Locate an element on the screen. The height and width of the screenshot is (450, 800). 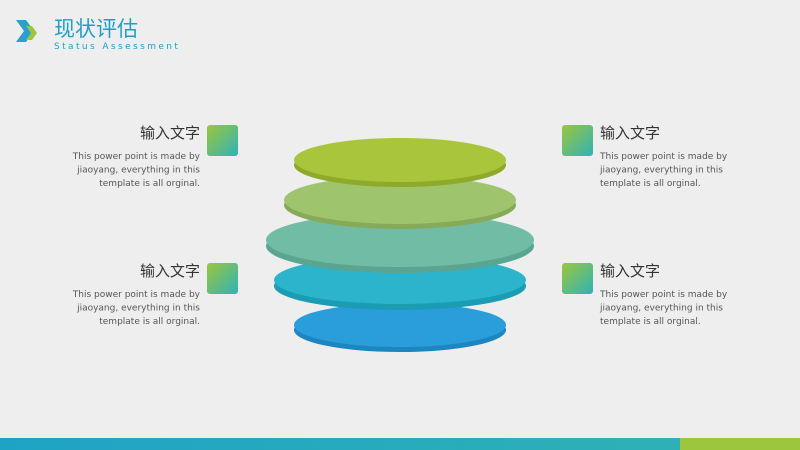
footer-bar is located at coordinates (400, 444).